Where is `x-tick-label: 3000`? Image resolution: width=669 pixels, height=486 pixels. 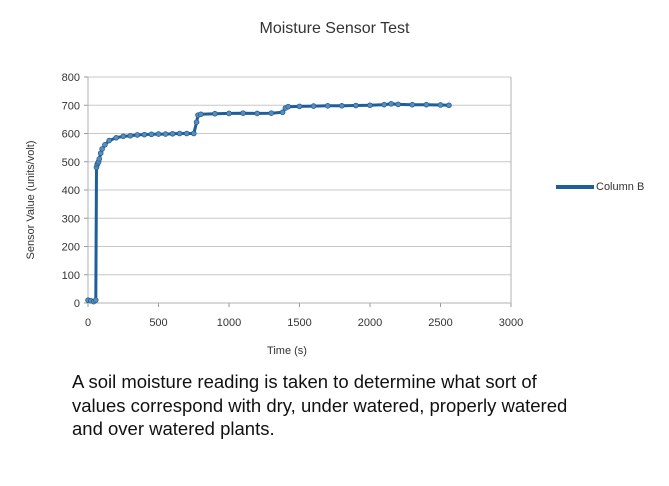
x-tick-label: 3000 is located at coordinates (511, 323).